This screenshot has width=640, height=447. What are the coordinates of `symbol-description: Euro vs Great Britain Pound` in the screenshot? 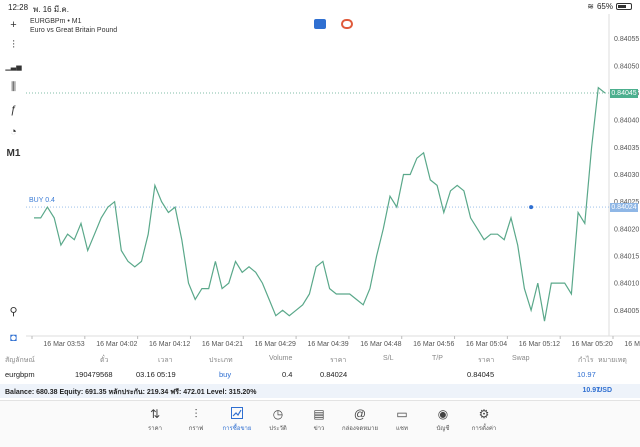 It's located at (74, 30).